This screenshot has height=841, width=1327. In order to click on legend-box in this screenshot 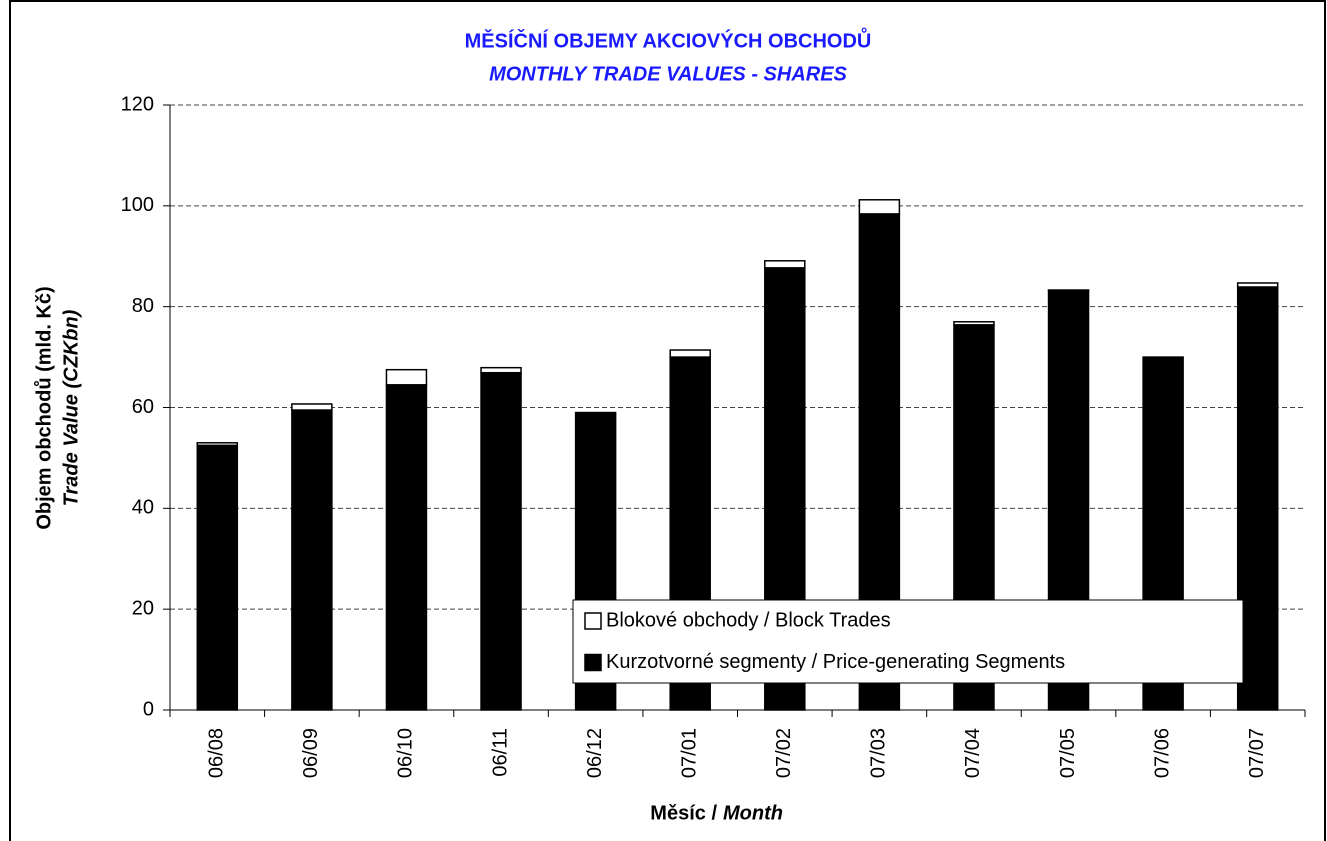, I will do `click(908, 641)`.